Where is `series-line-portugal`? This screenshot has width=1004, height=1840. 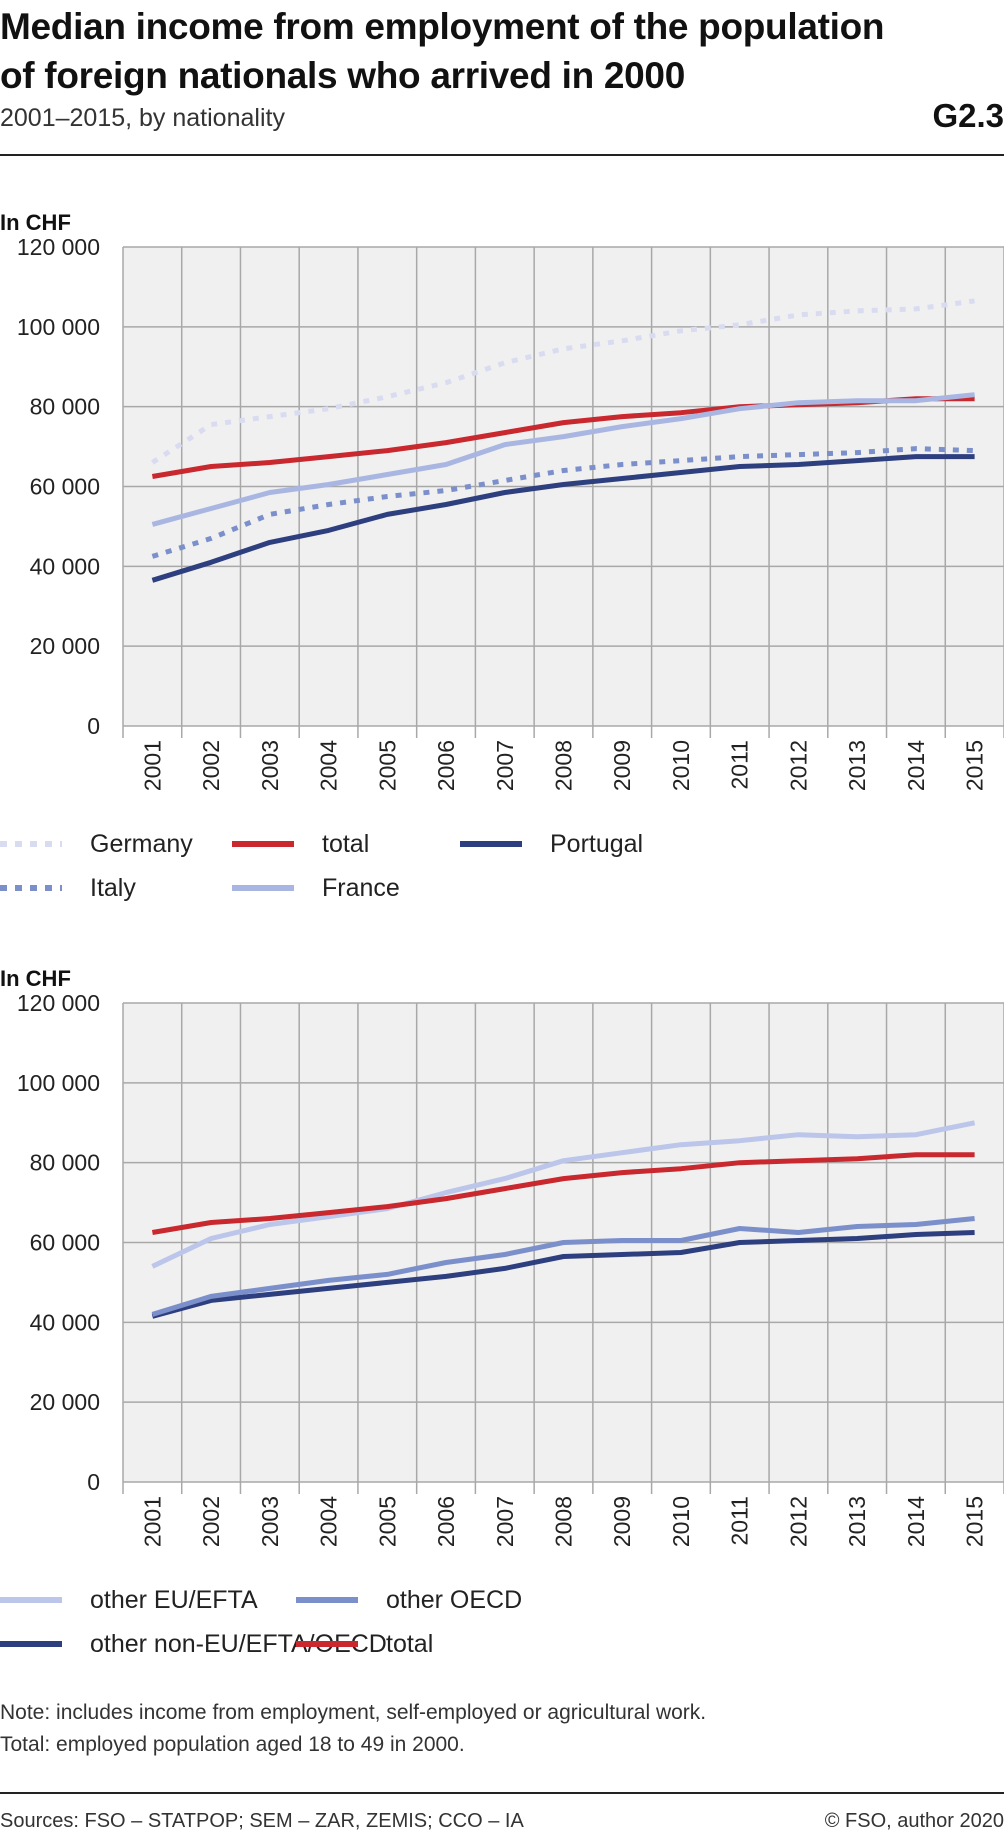
series-line-portugal is located at coordinates (563, 518).